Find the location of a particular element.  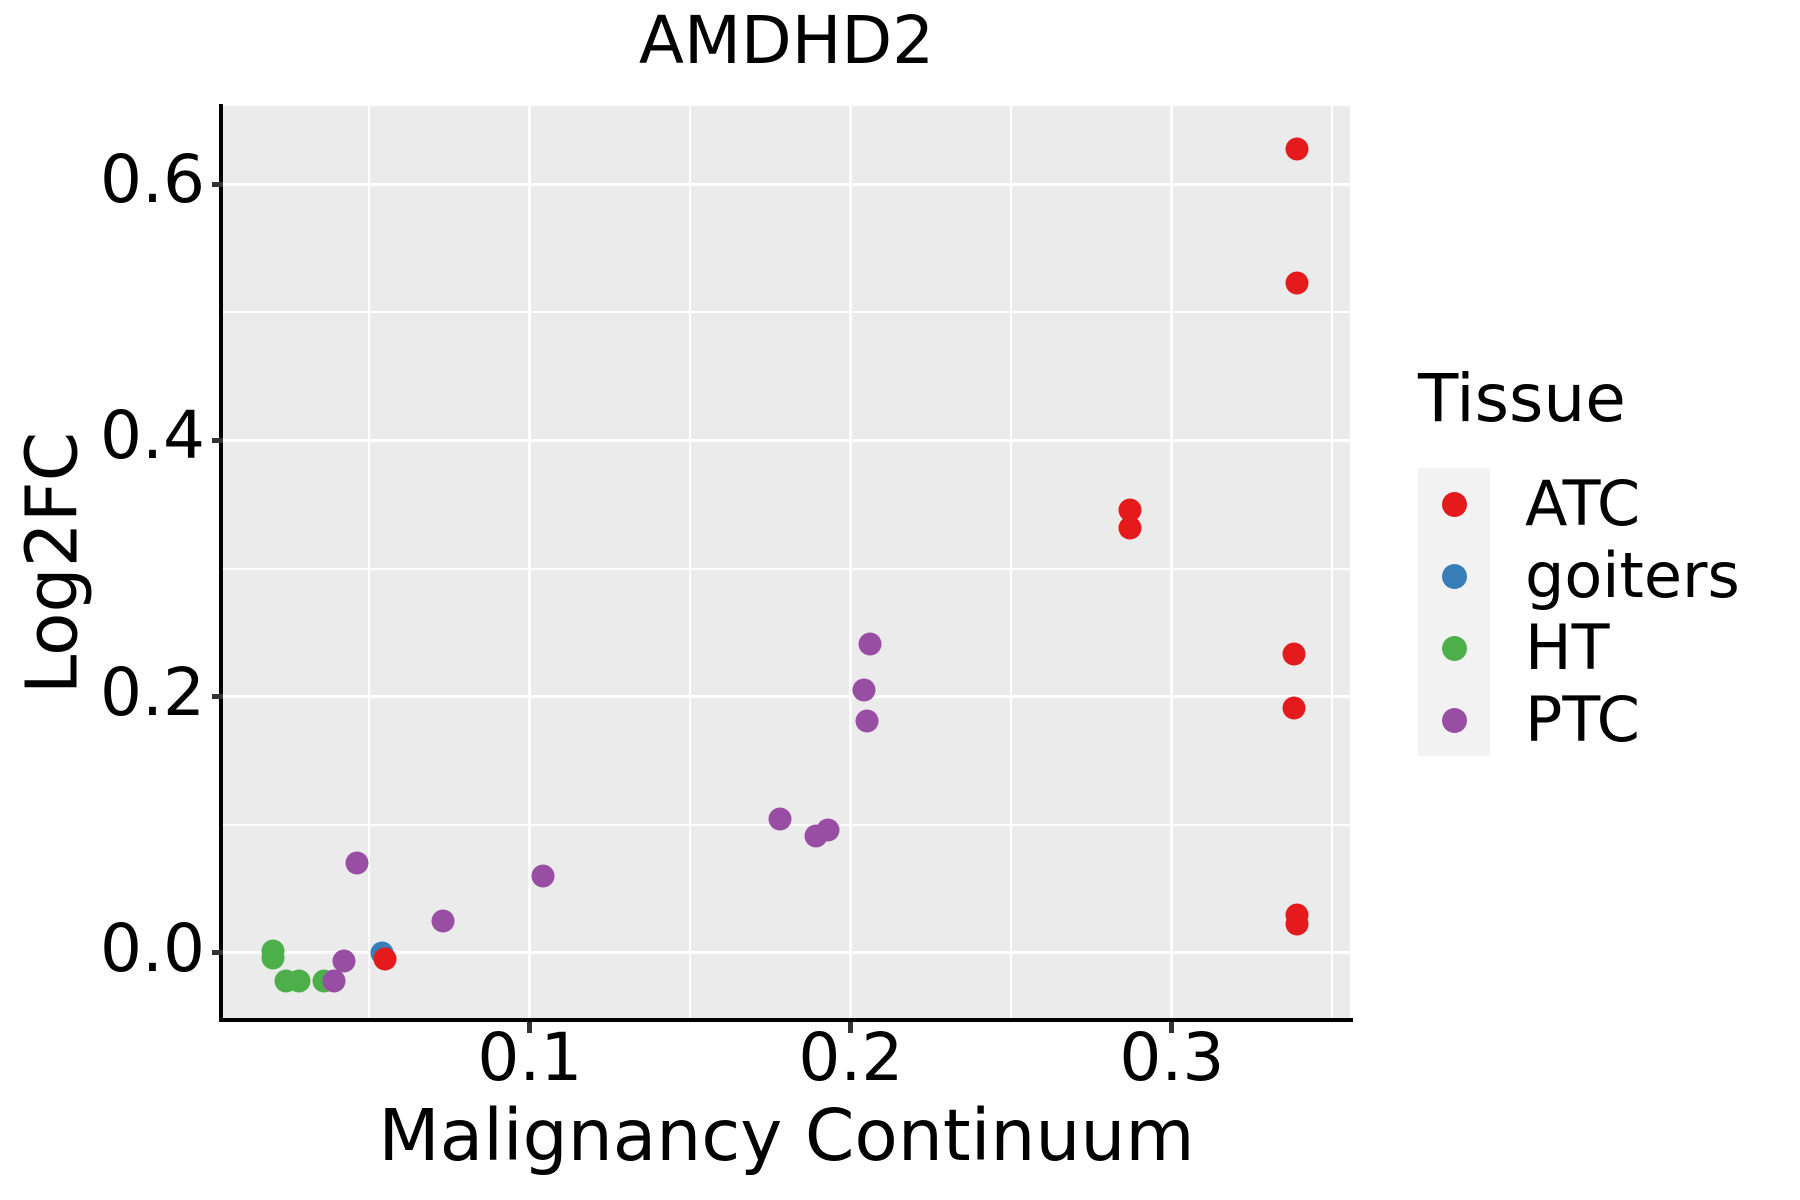

legend-entry-ATC: ATC is located at coordinates (1529, 504).